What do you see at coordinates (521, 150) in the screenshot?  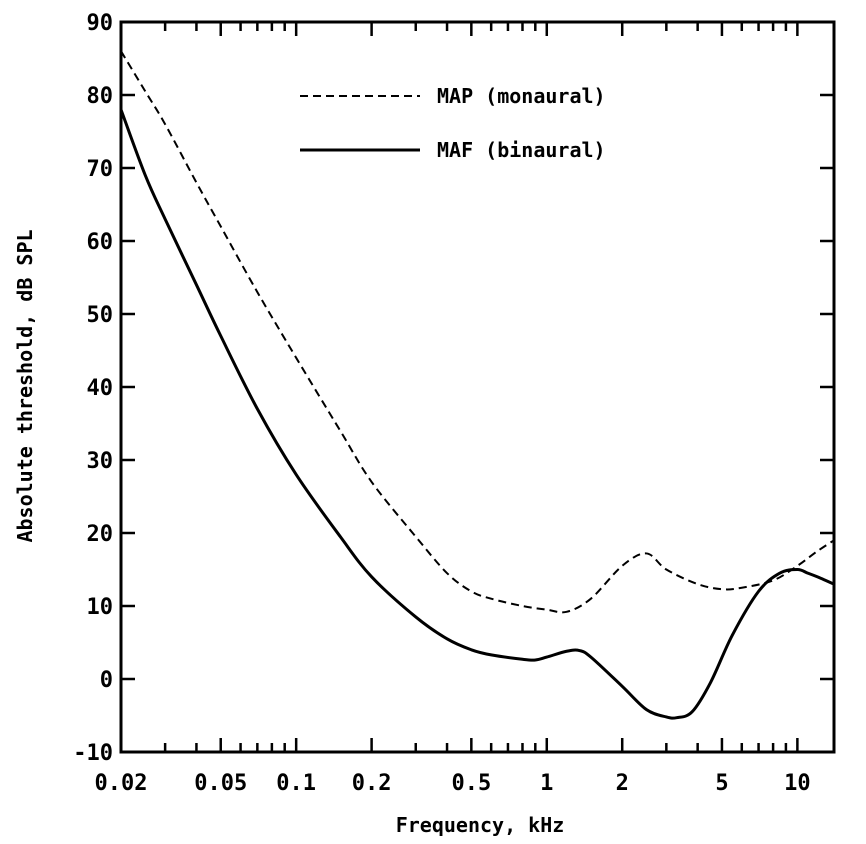 I see `legend-label-maf: MAF (binaural)` at bounding box center [521, 150].